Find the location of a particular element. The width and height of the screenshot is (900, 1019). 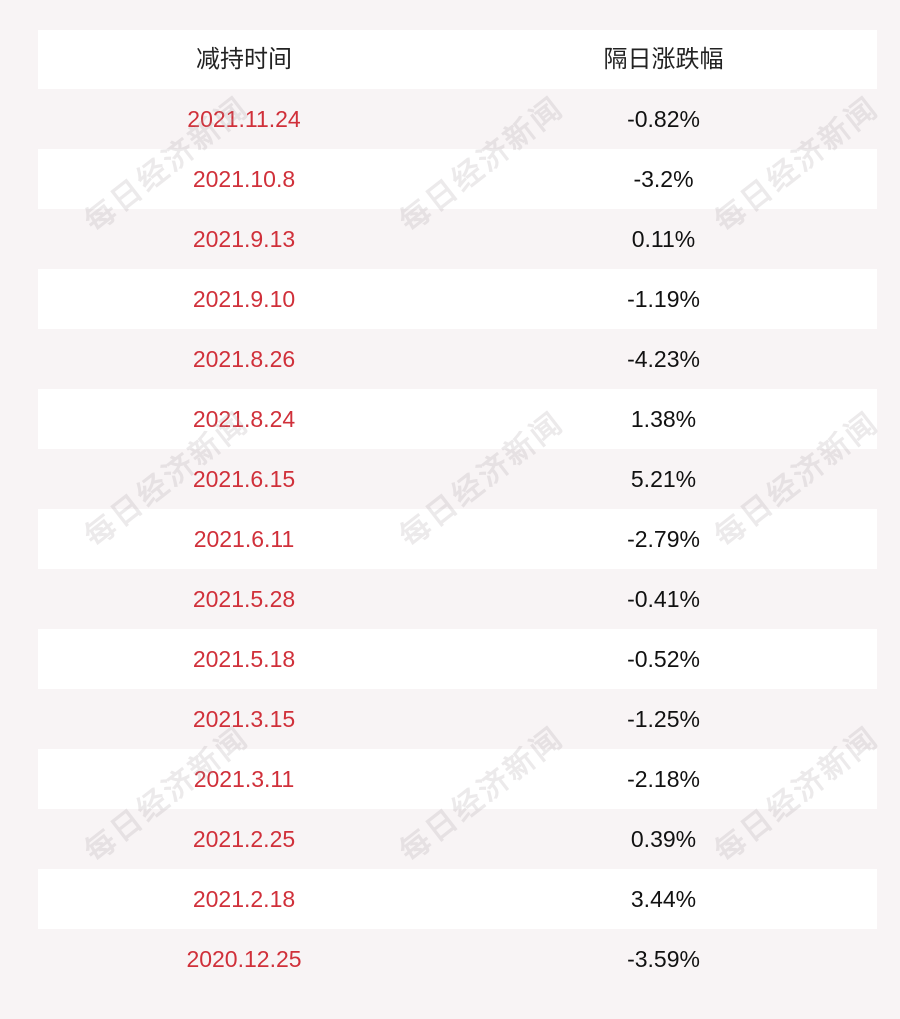

table-row: 2021.11.24 -0.82% is located at coordinates (457, 119).